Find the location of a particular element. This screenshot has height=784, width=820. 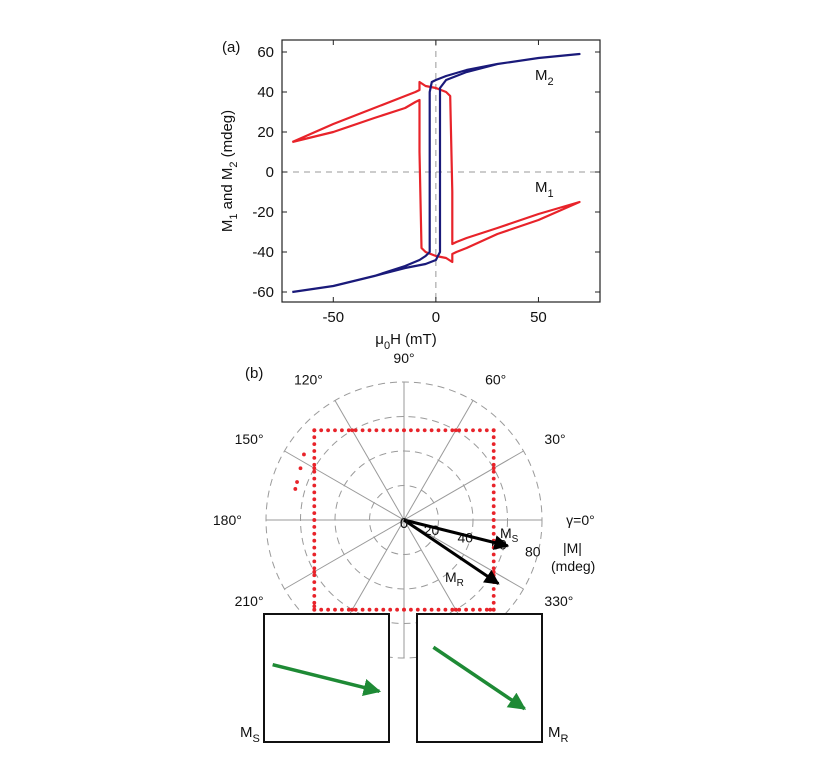

polar-origin-label: 0 is located at coordinates (404, 523).